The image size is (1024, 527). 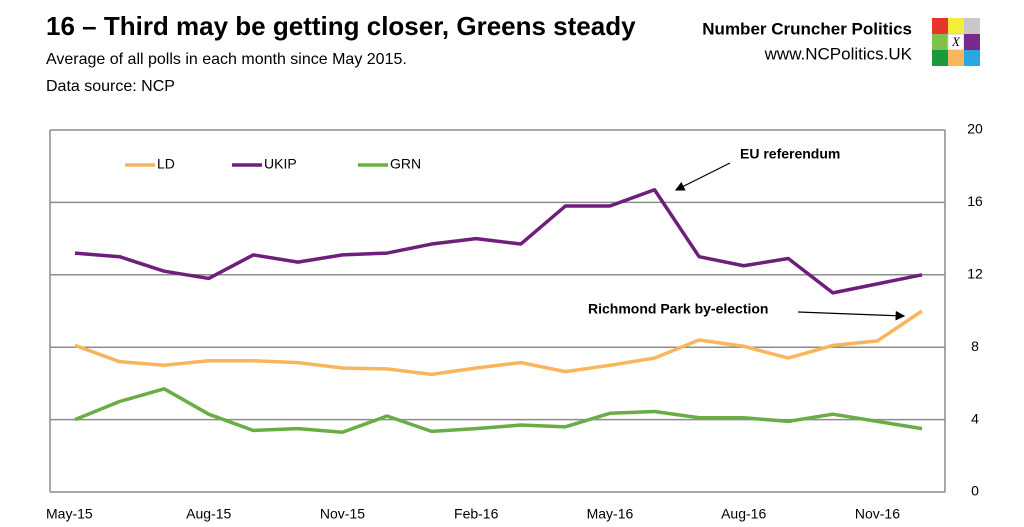 I want to click on brand-logo, so click(x=956, y=42).